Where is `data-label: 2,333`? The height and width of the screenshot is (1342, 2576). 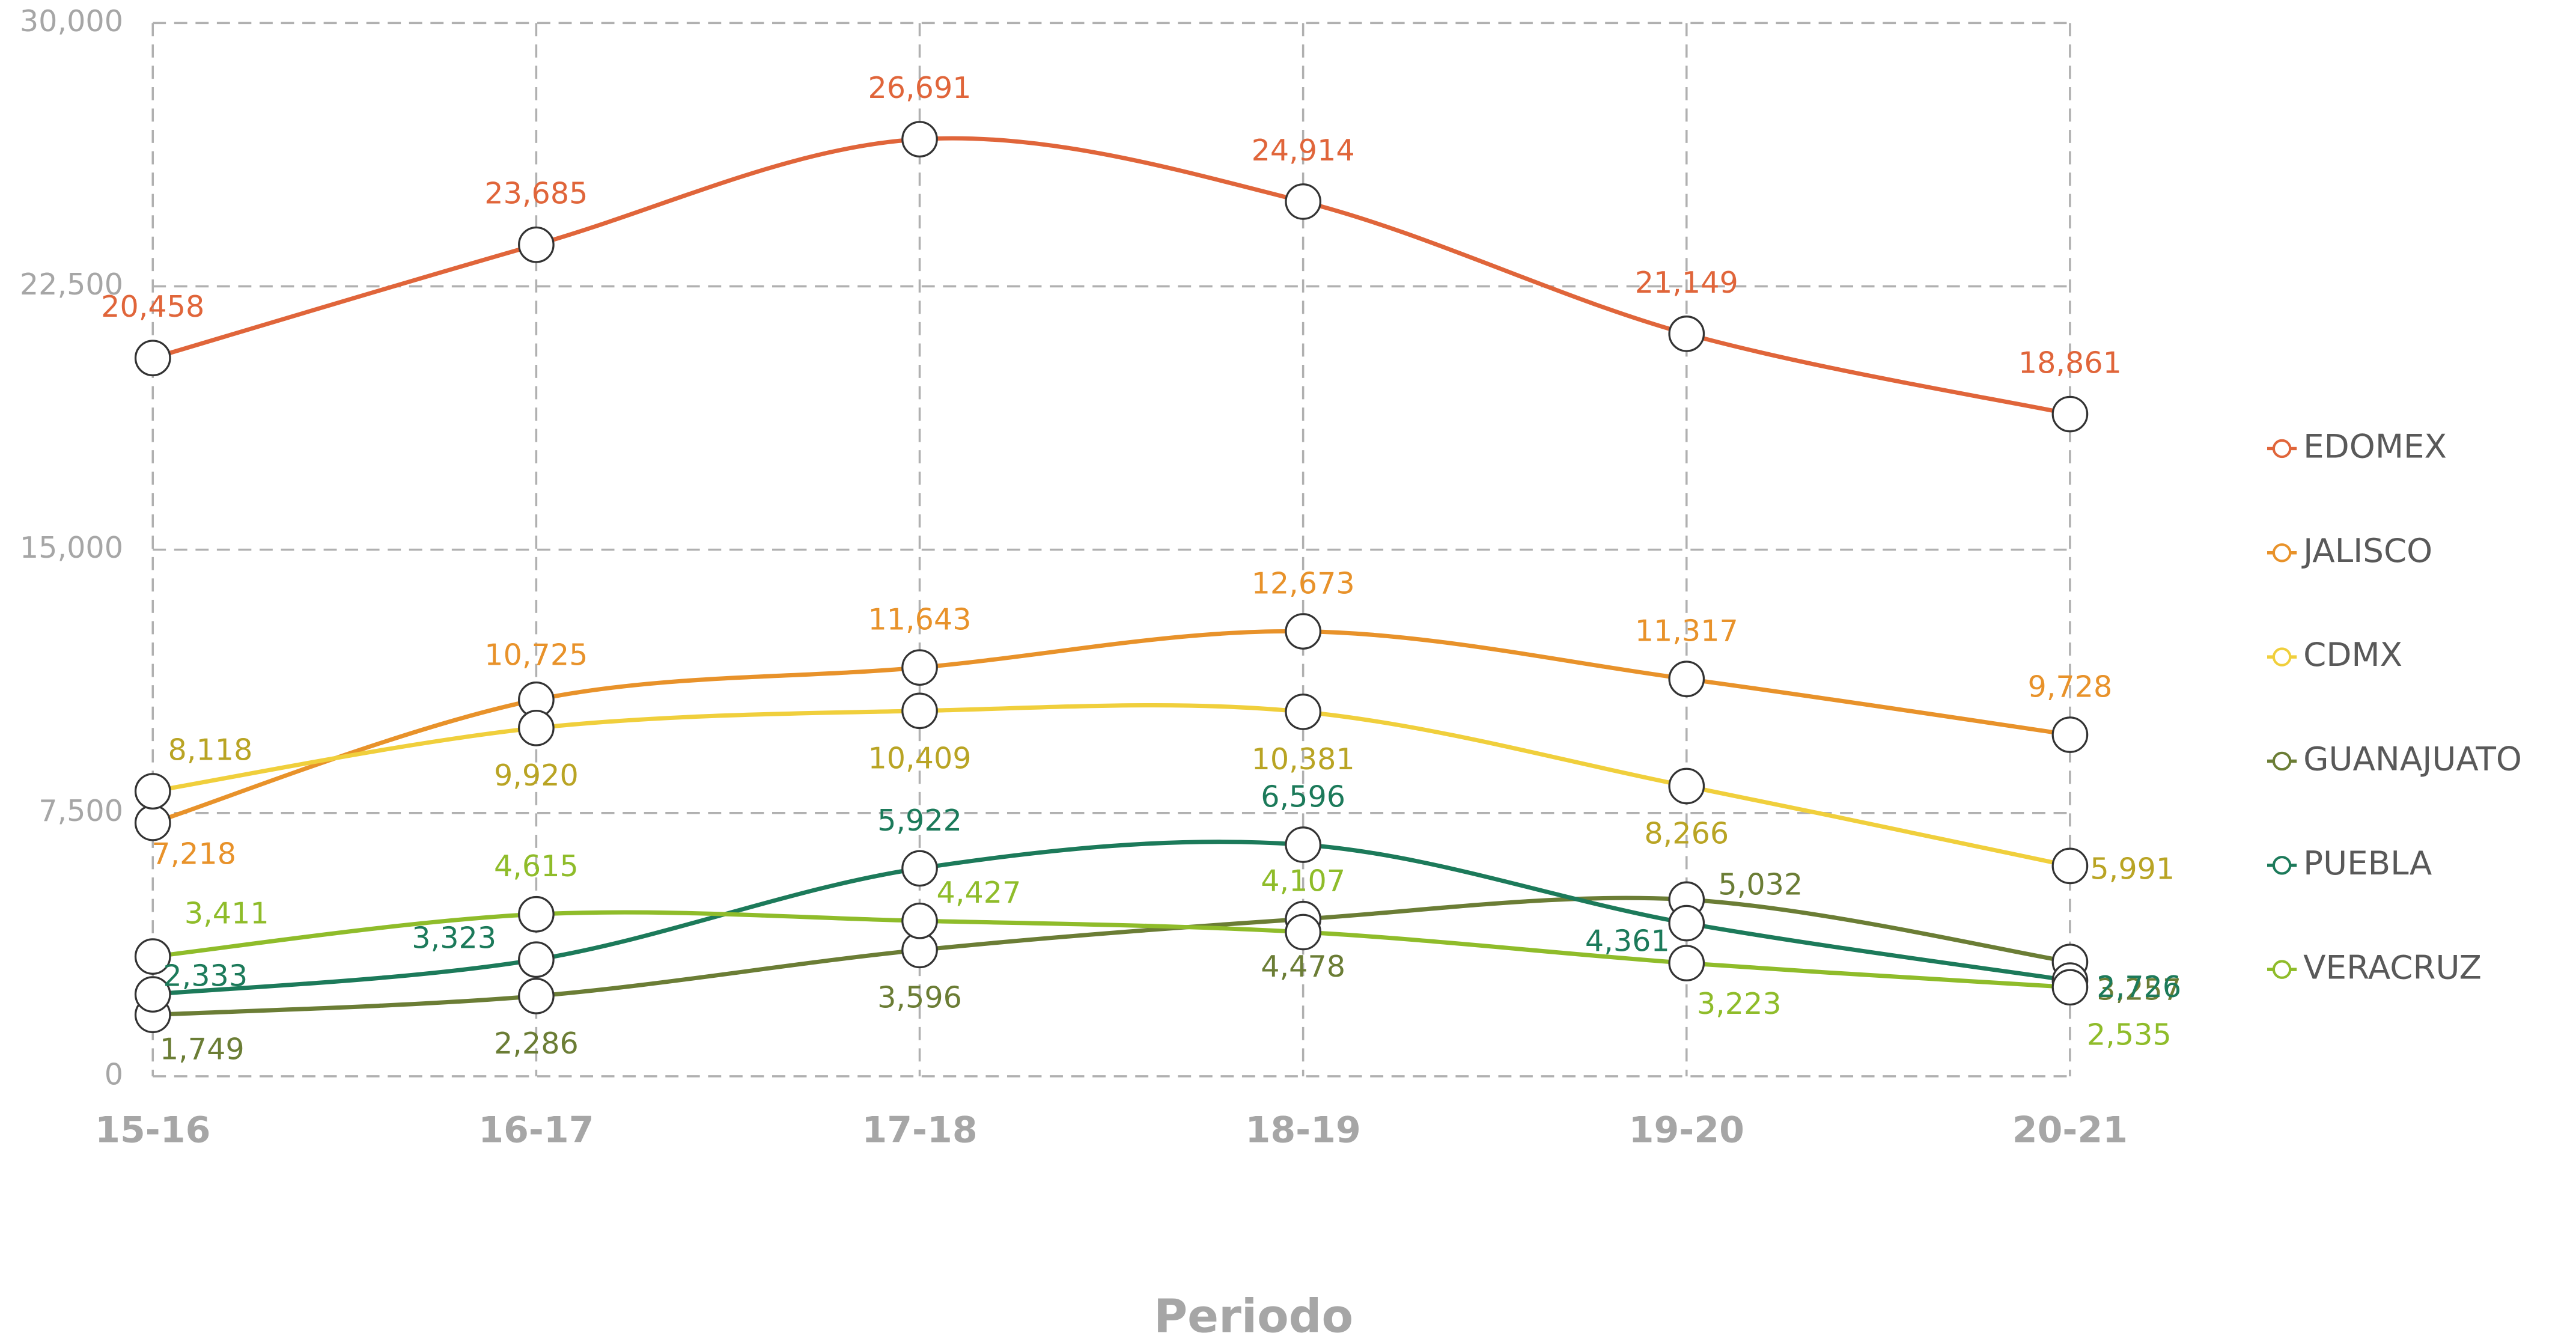
data-label: 2,333 is located at coordinates (205, 976).